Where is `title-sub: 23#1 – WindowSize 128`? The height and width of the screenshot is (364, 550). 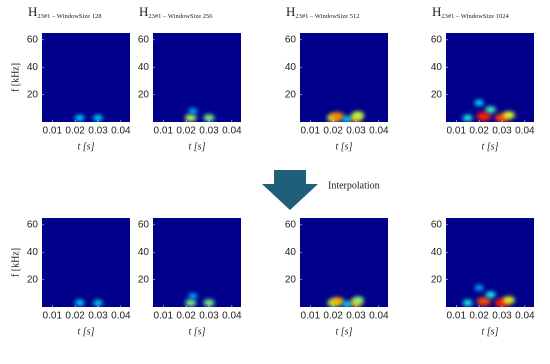
title-sub: 23#1 – WindowSize 128 is located at coordinates (69, 16).